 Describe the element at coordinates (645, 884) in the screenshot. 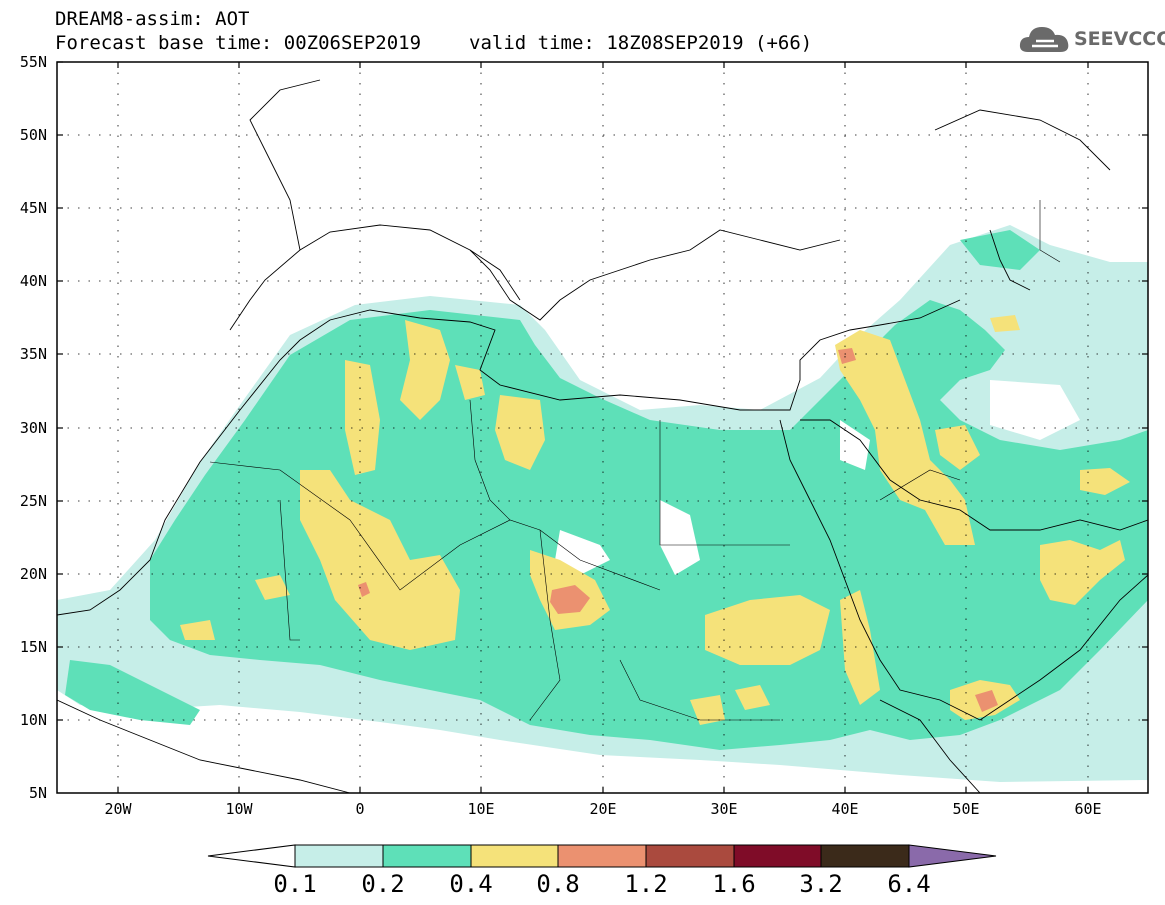

I see `colorbar-label: 1.2` at that location.